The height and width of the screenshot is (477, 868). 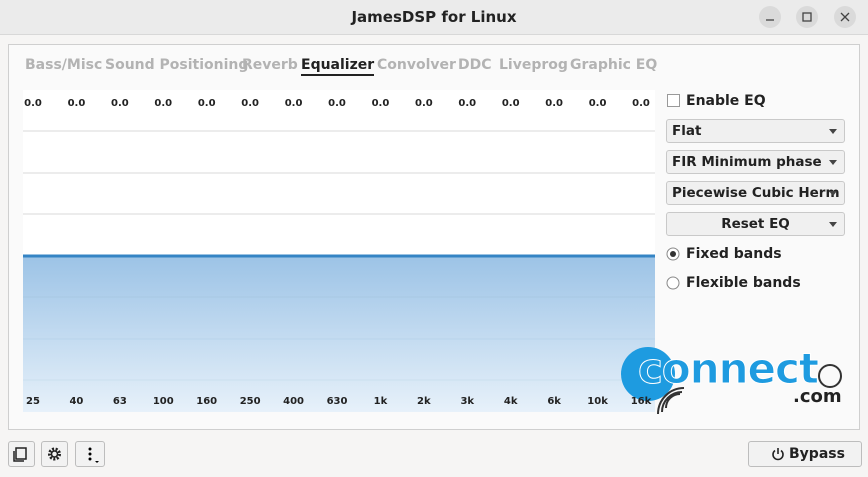 What do you see at coordinates (21, 454) in the screenshot?
I see `window-button` at bounding box center [21, 454].